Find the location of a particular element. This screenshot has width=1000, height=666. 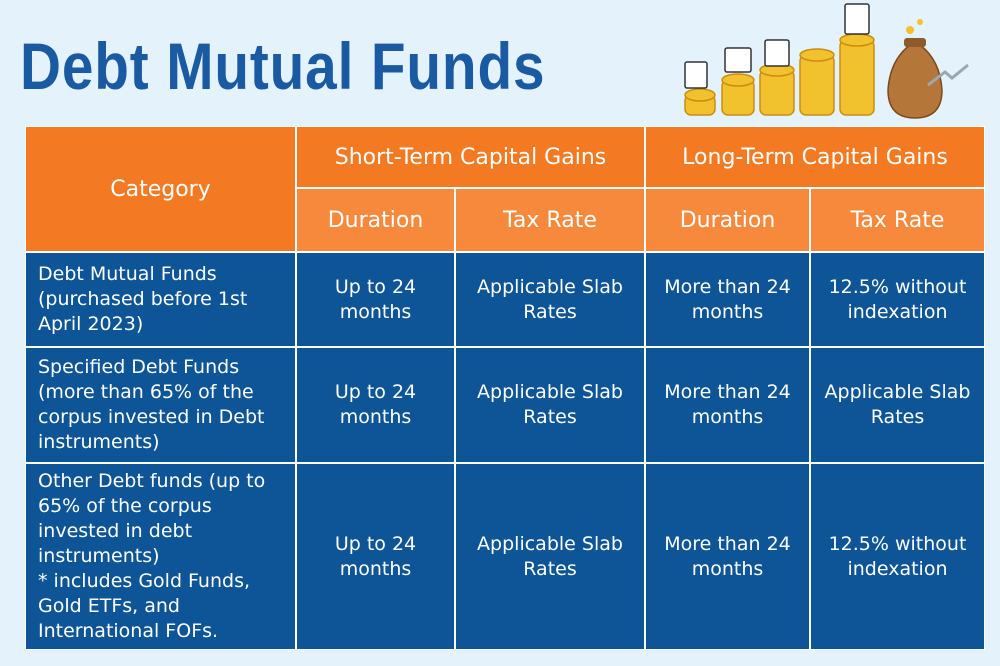

coins-illustration is located at coordinates (826, 61).